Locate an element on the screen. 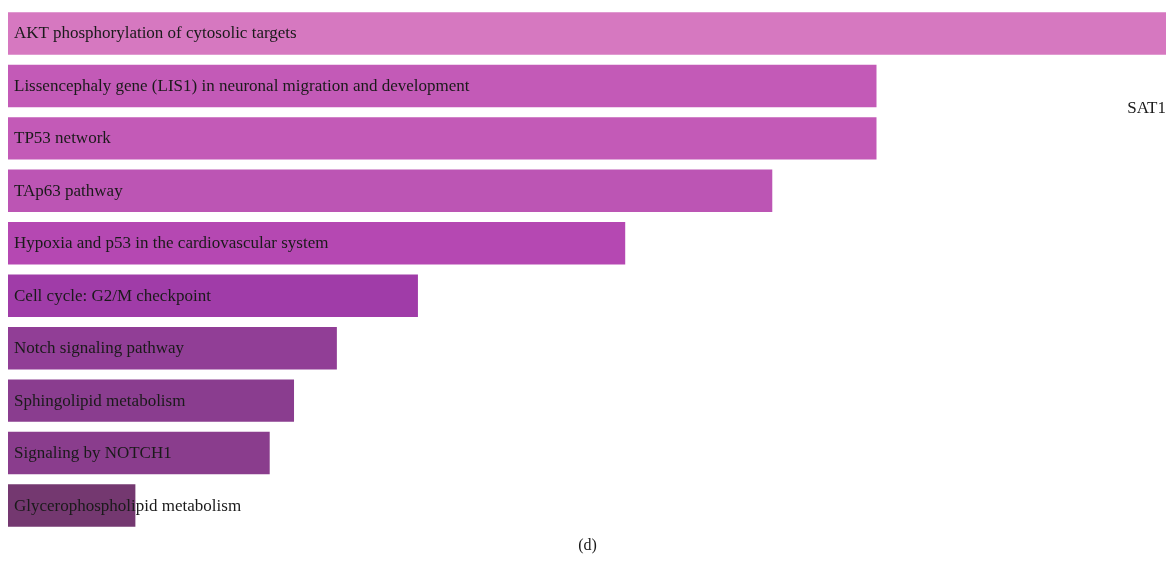 Image resolution: width=1166 pixels, height=561 pixels. y-tick-label: TAp63 pathway is located at coordinates (69, 190).